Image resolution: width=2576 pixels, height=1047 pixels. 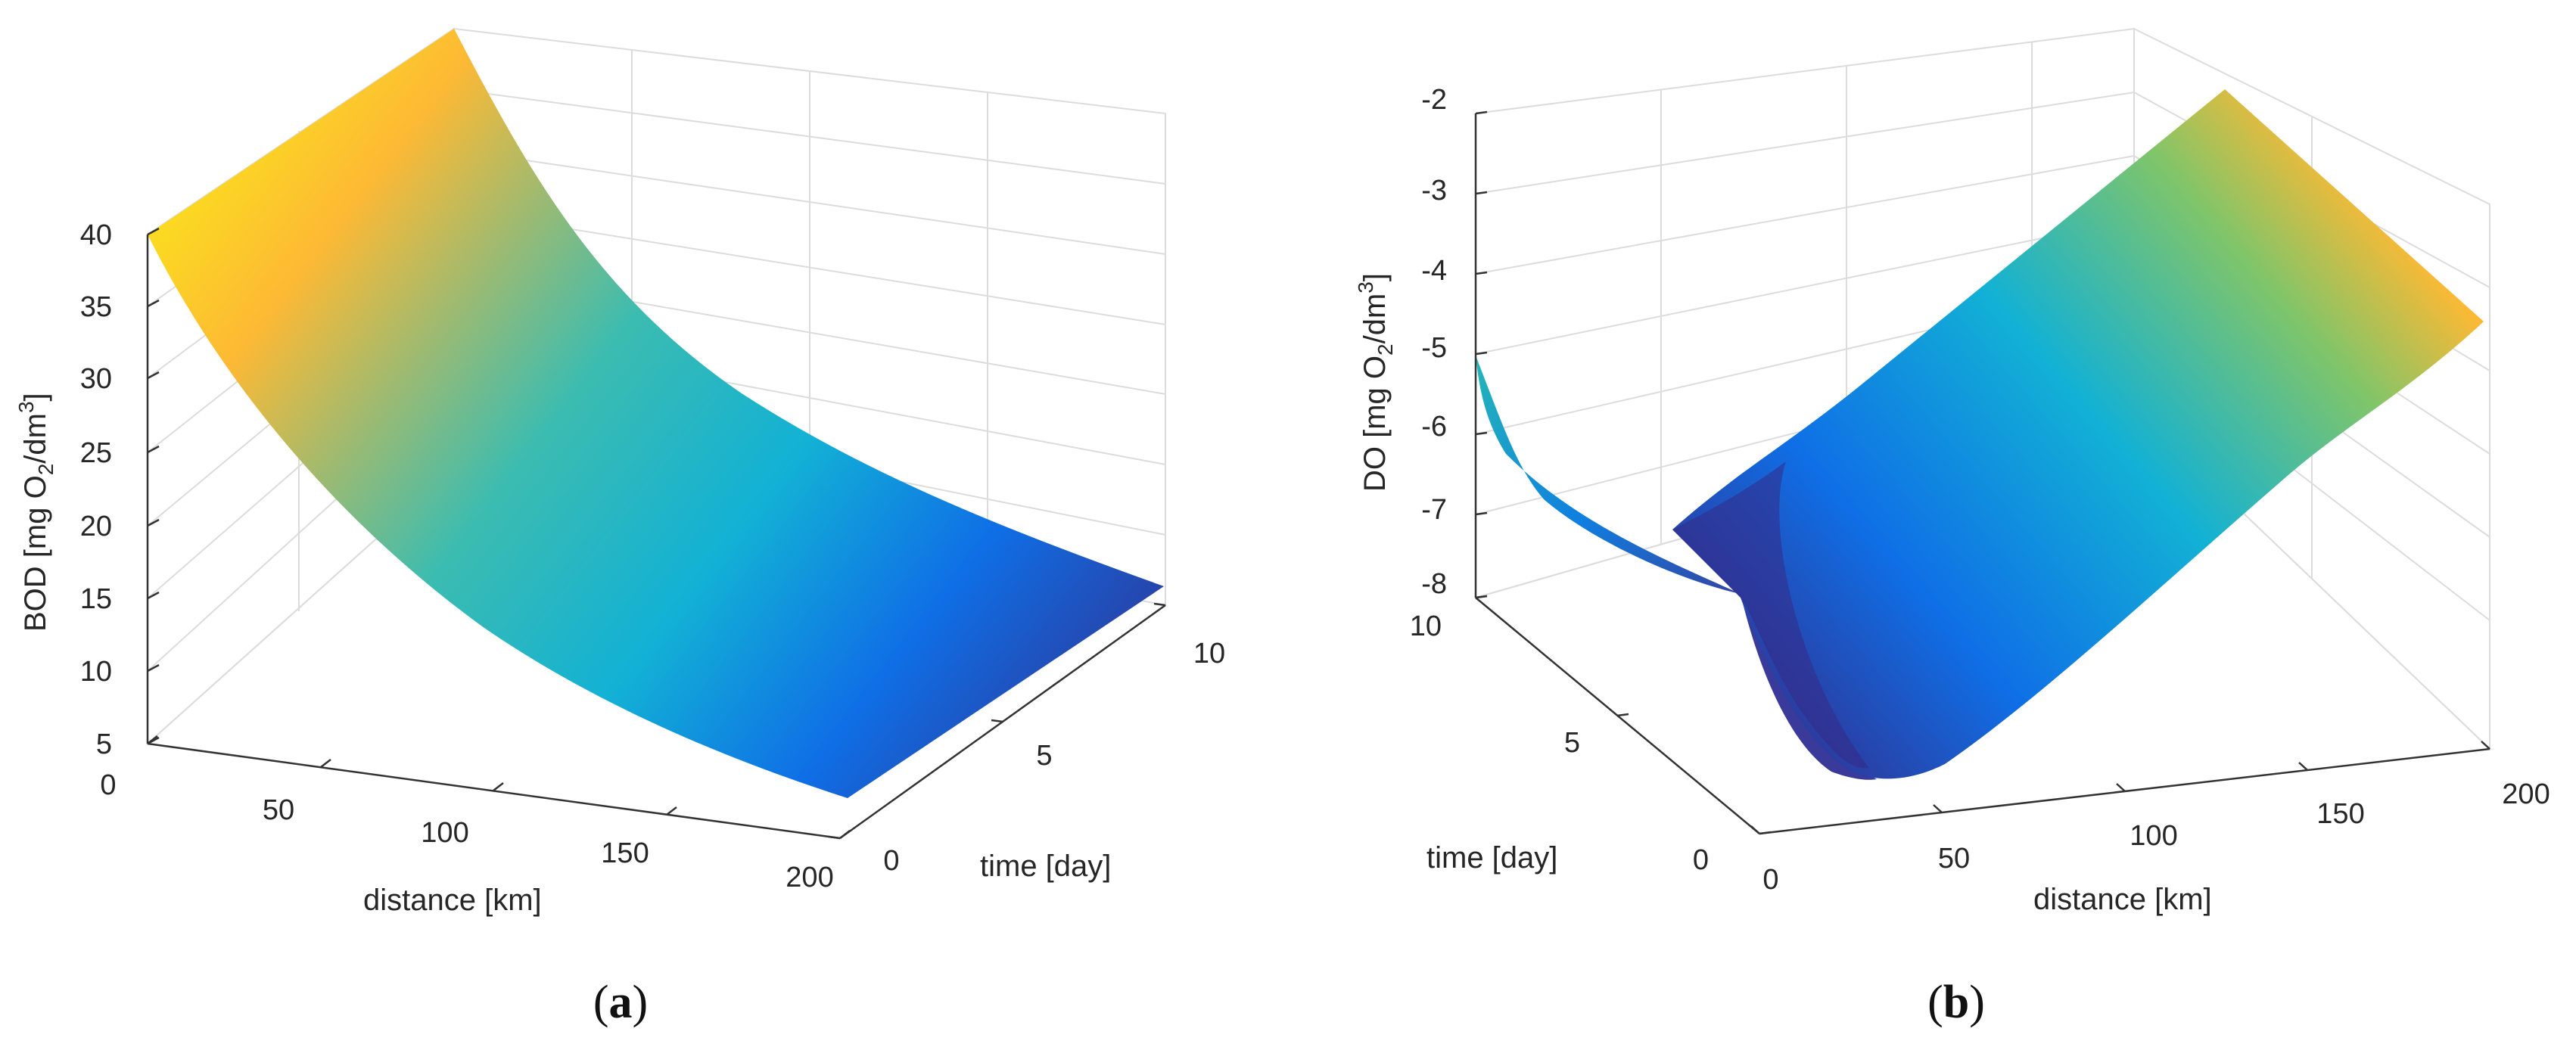 I want to click on panel-b-surface-dark, so click(x=1771, y=615).